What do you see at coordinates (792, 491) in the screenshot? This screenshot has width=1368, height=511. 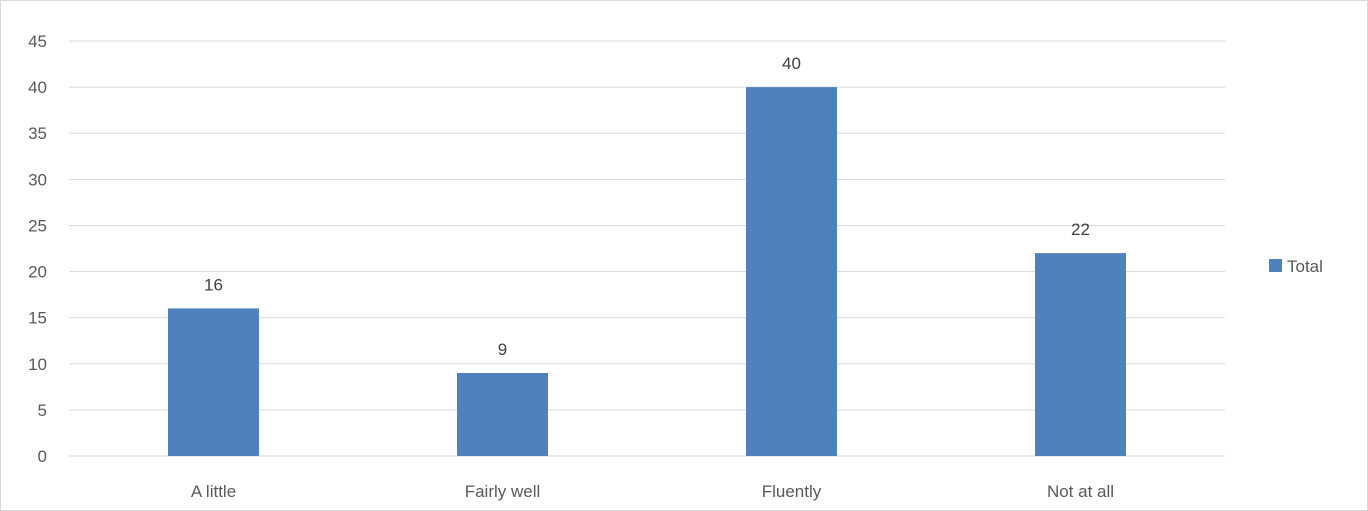 I see `x-tick-label: Fluently` at bounding box center [792, 491].